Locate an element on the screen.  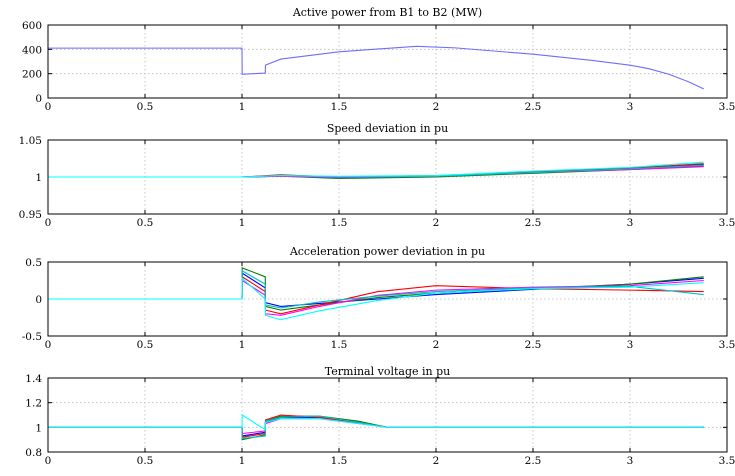
y-tick-label: -0.5 is located at coordinates (32, 337).